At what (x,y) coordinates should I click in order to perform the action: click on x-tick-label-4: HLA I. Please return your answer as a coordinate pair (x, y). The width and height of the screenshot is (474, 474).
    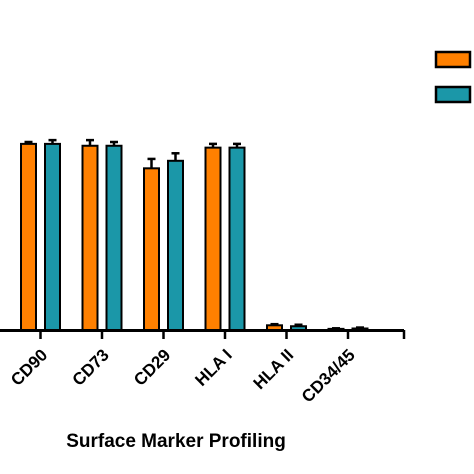
    Looking at the image, I should click on (213, 367).